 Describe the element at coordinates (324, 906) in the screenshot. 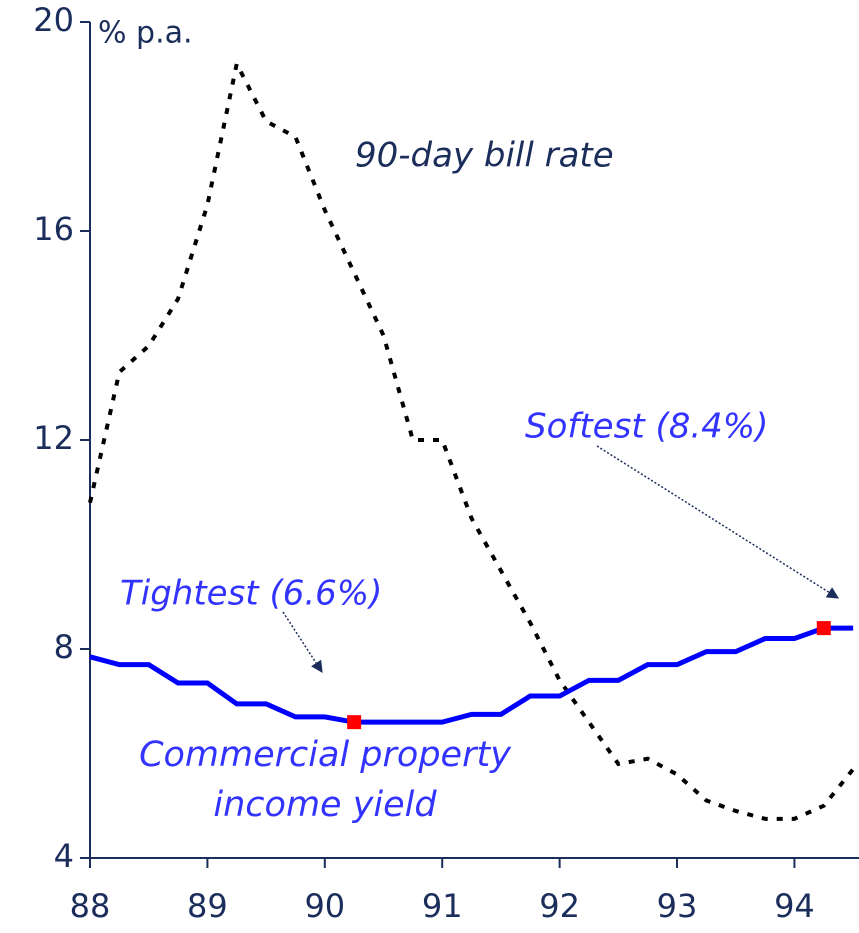

I see `x-tick-label: 90` at that location.